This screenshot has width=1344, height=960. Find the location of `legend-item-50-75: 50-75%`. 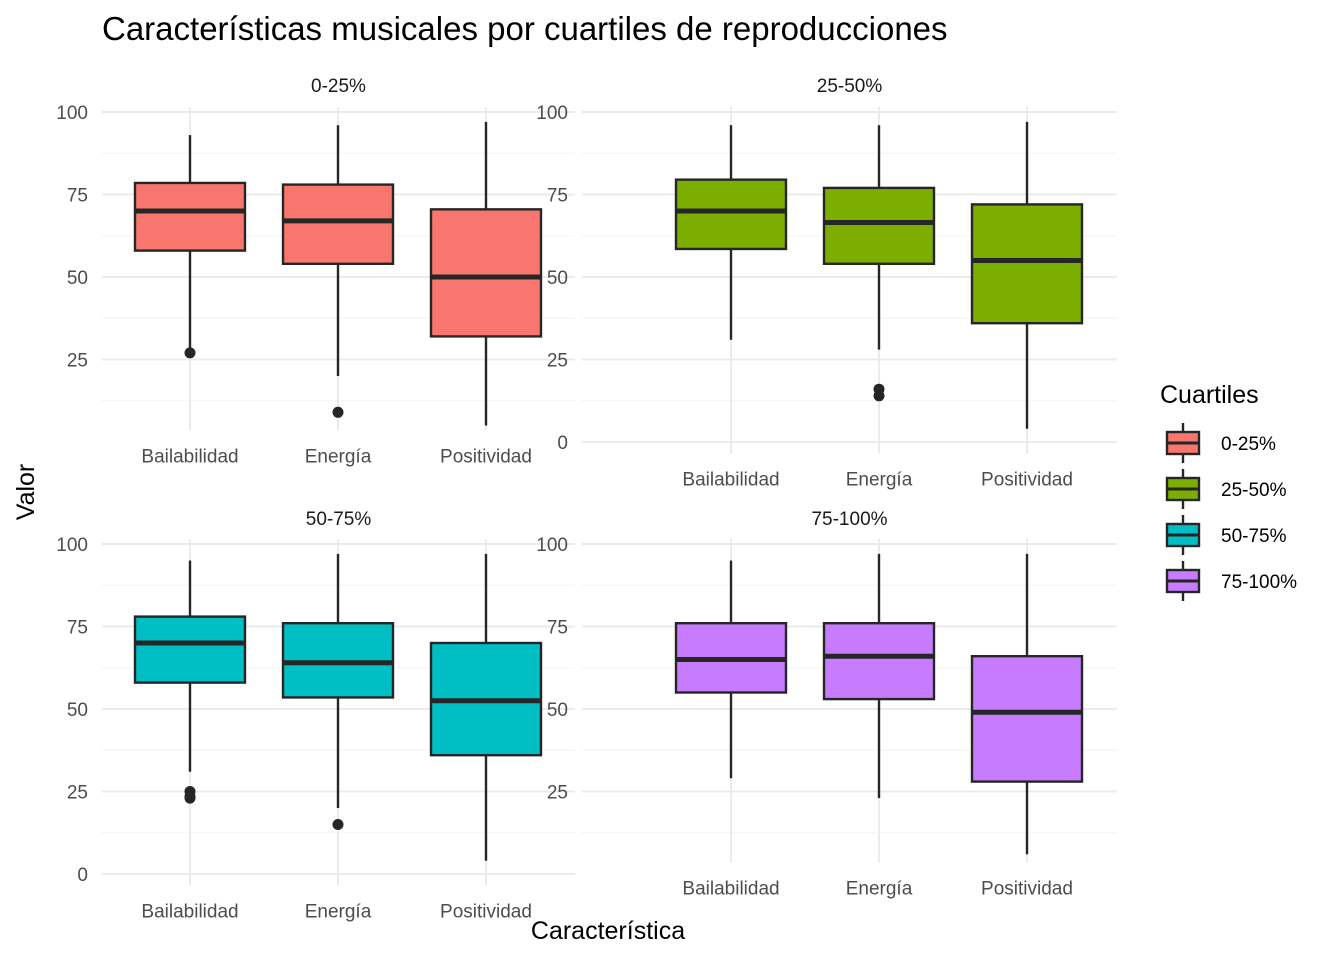

legend-item-50-75: 50-75% is located at coordinates (1226, 535).